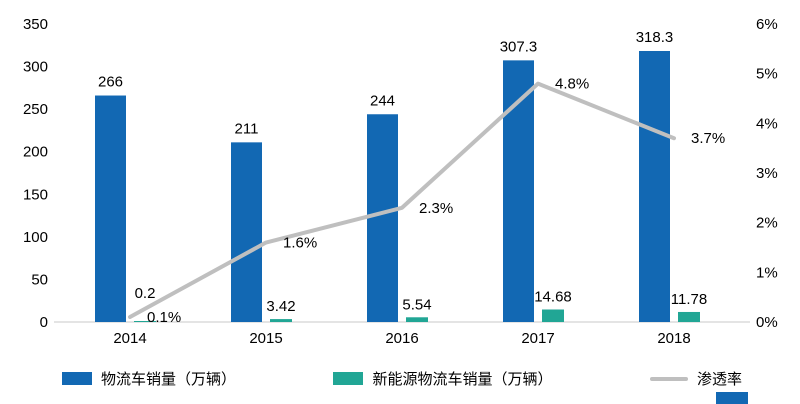 The width and height of the screenshot is (800, 404). What do you see at coordinates (110, 82) in the screenshot?
I see `bar-label-logistics-truck-sales-2014: 266` at bounding box center [110, 82].